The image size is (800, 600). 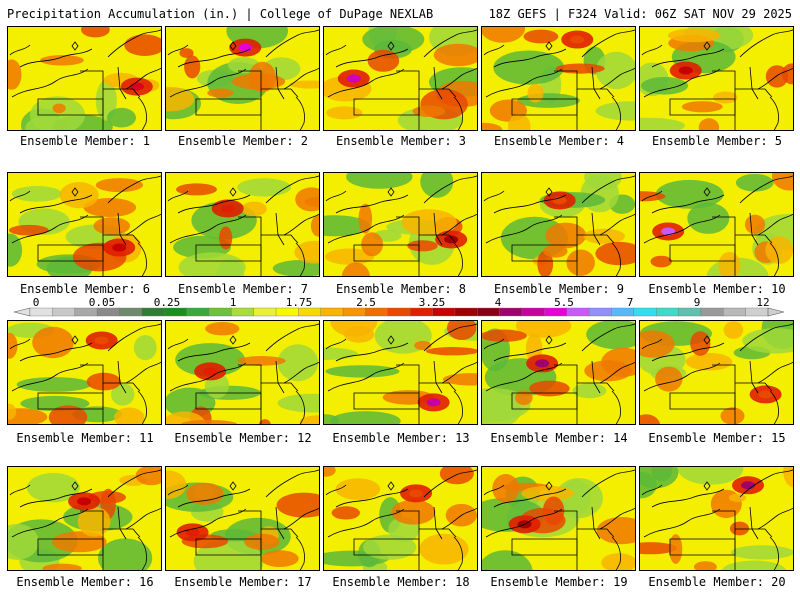 What do you see at coordinates (498, 302) in the screenshot?
I see `colorbar-tick-label: 4` at bounding box center [498, 302].